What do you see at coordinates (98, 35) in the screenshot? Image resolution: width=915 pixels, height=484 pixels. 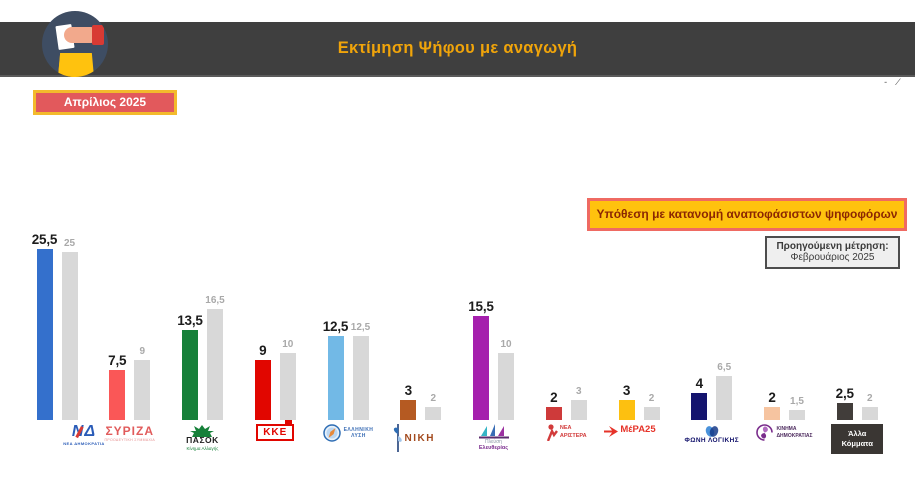 I see `sleeve-icon` at bounding box center [98, 35].